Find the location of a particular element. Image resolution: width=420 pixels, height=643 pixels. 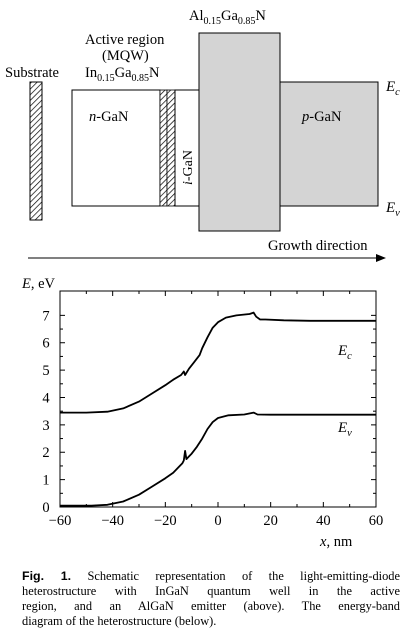

x-tick-label: 20 is located at coordinates (270, 521).